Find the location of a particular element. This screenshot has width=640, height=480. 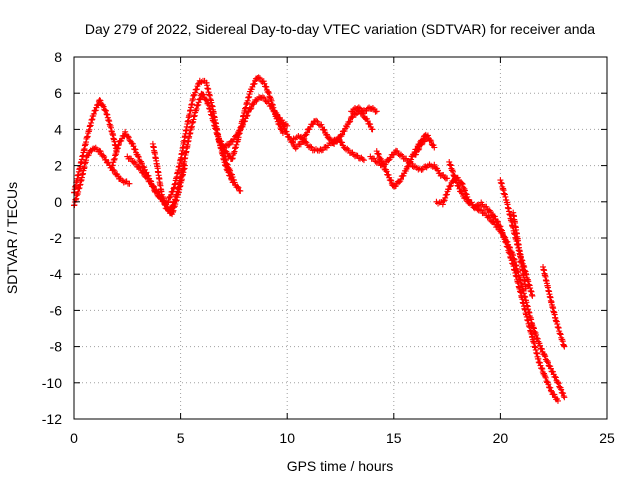

x-tick-label: 15 is located at coordinates (394, 438).